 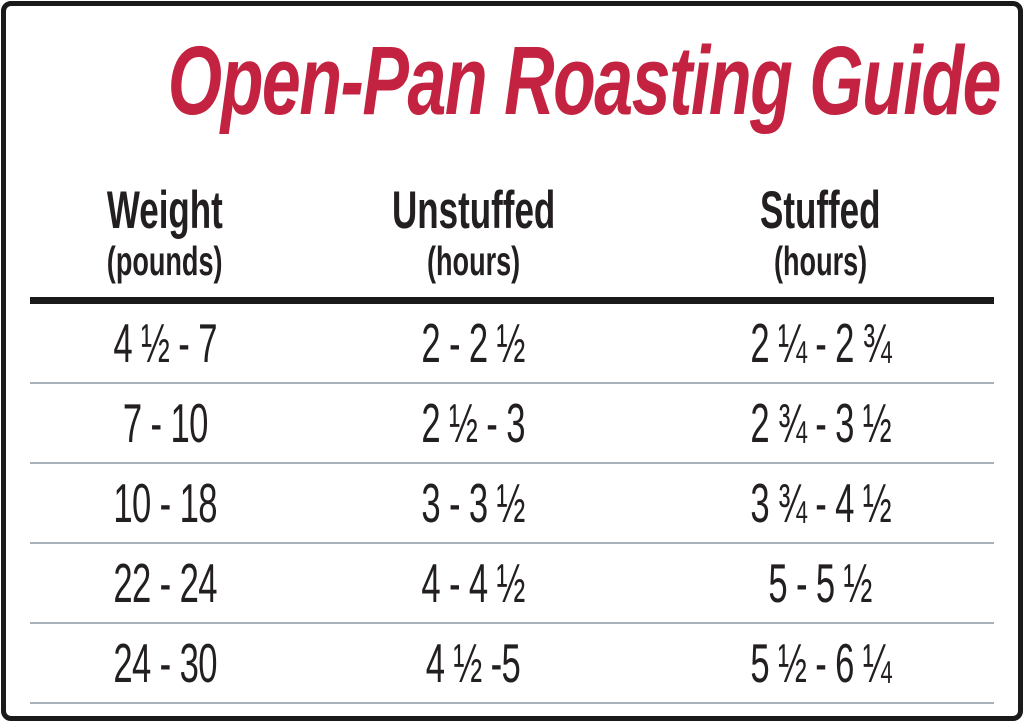 I want to click on cell-value: 4 ½ -5, so click(x=473, y=662).